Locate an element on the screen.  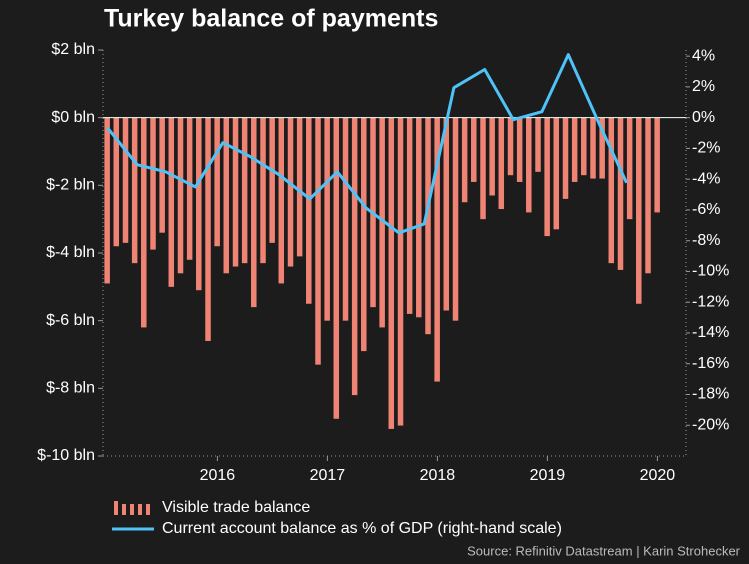
y2-tick-label: -20% is located at coordinates (710, 424).